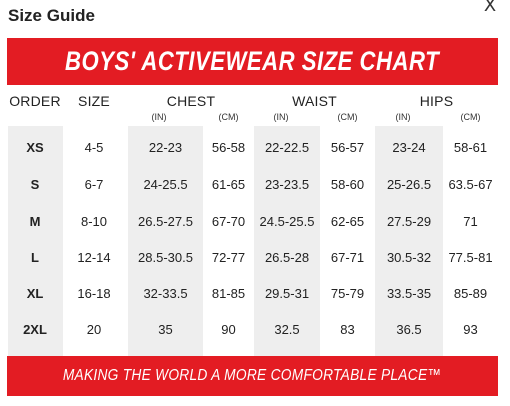  Describe the element at coordinates (252, 330) in the screenshot. I see `table-row: 2XL 20 35 90 32.5 83 36.5 93` at that location.